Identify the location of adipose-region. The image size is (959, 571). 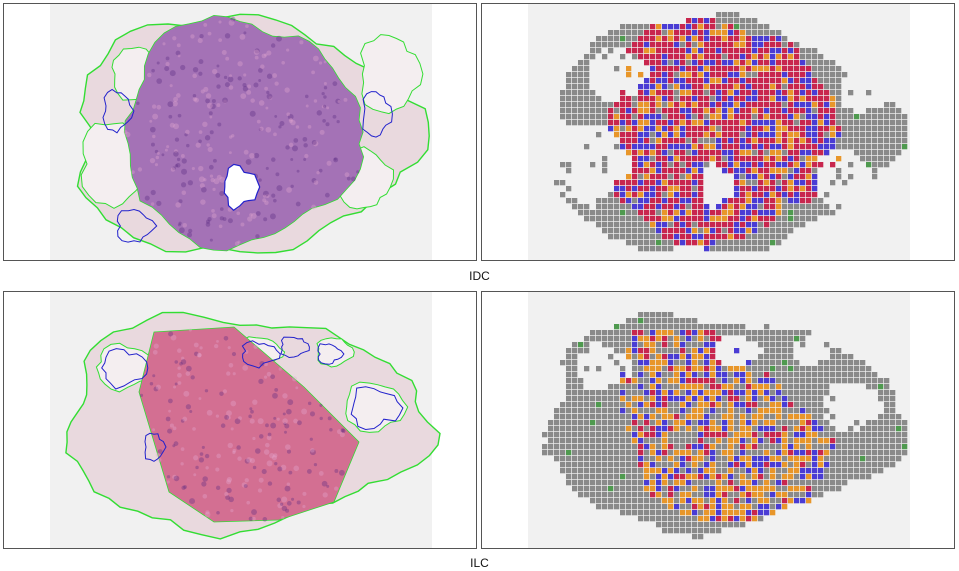
(392, 74).